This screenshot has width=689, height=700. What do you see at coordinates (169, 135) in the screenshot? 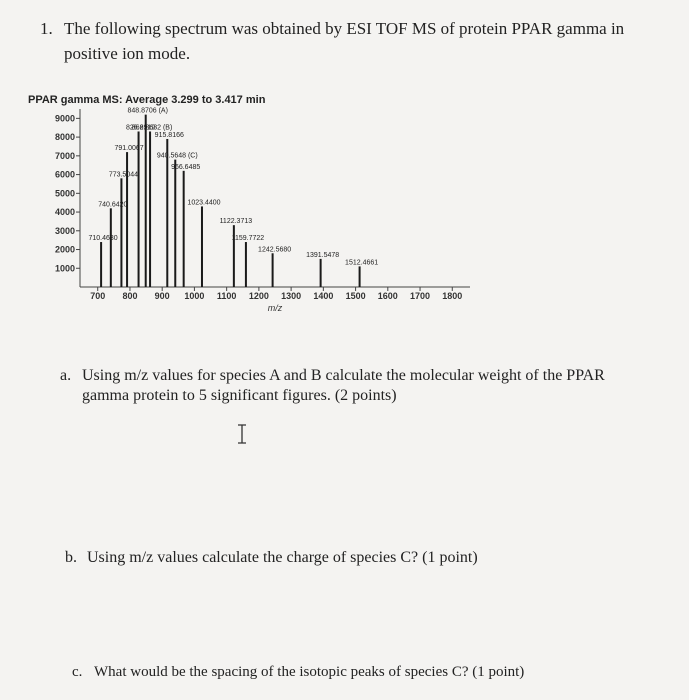
I see `peak-label: 915.8166` at bounding box center [169, 135].